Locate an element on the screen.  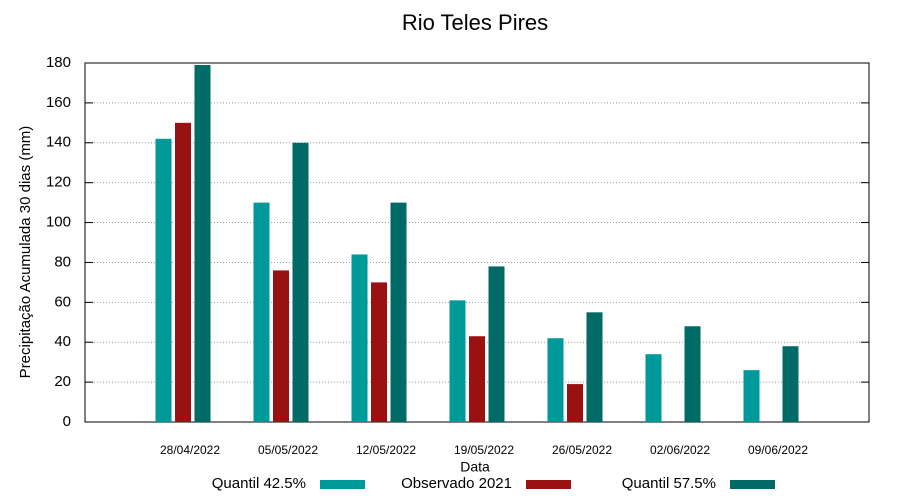
legend-label: Quantil 42.5% is located at coordinates (259, 483).